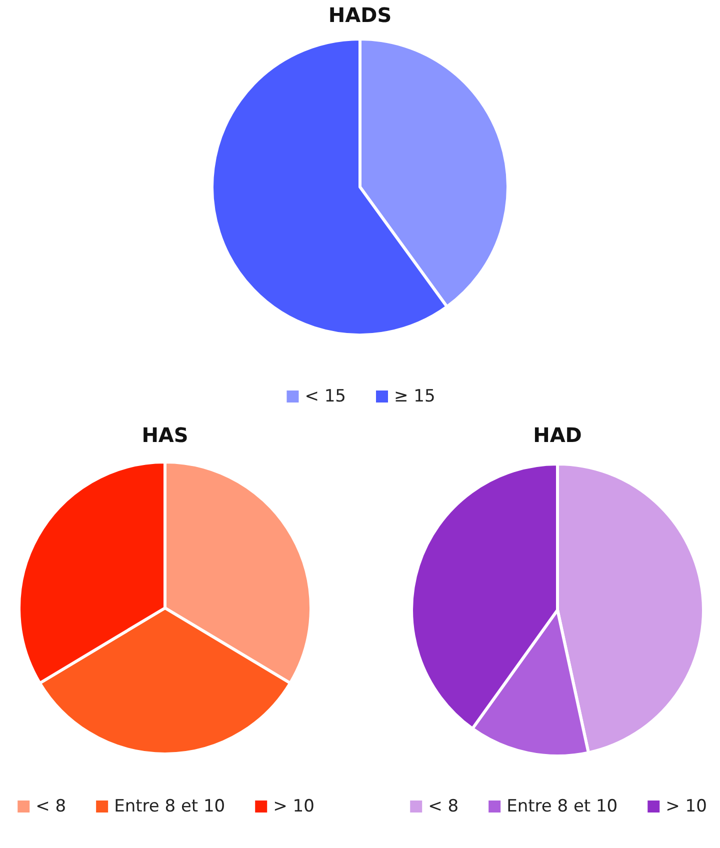 The height and width of the screenshot is (848, 720). I want to click on legend-label: < 15, so click(325, 396).